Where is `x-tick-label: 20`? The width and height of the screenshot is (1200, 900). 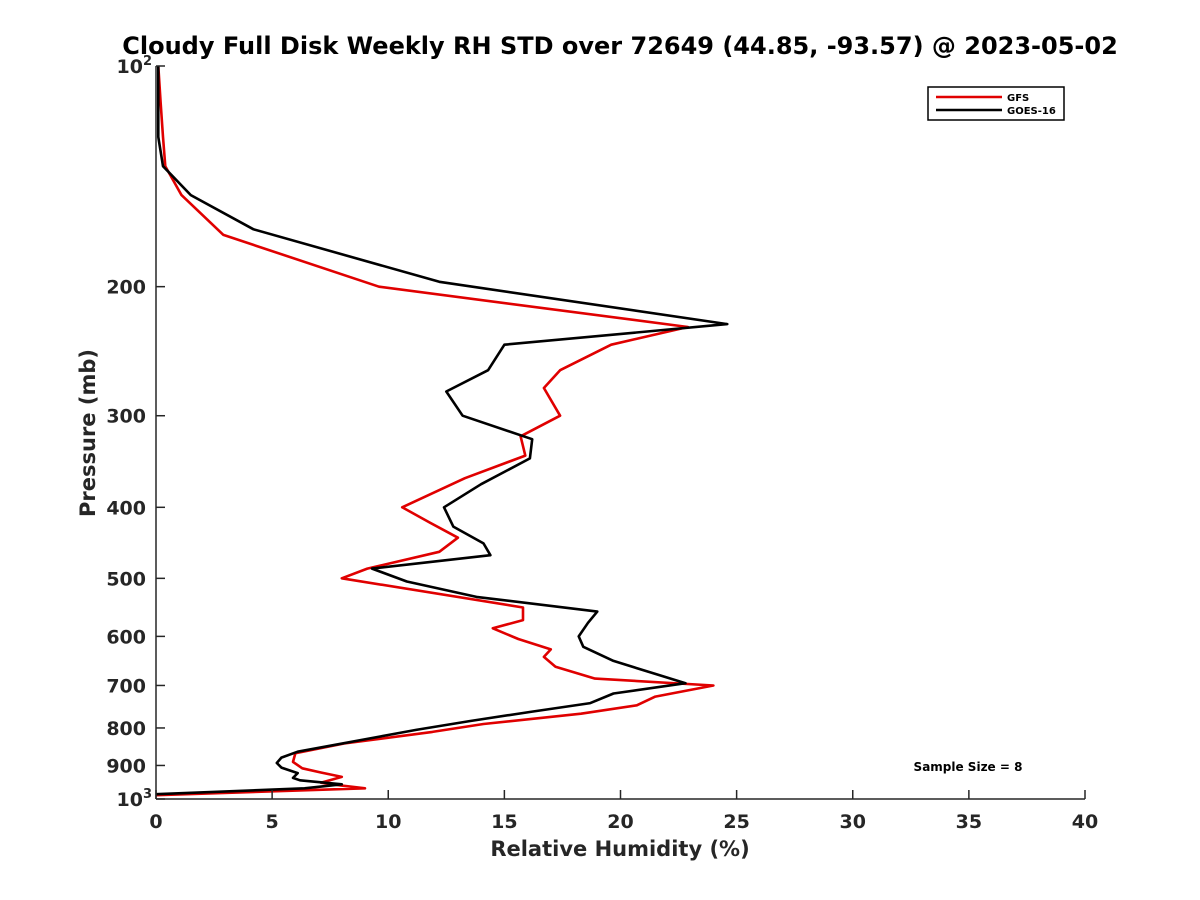 x-tick-label: 20 is located at coordinates (620, 822).